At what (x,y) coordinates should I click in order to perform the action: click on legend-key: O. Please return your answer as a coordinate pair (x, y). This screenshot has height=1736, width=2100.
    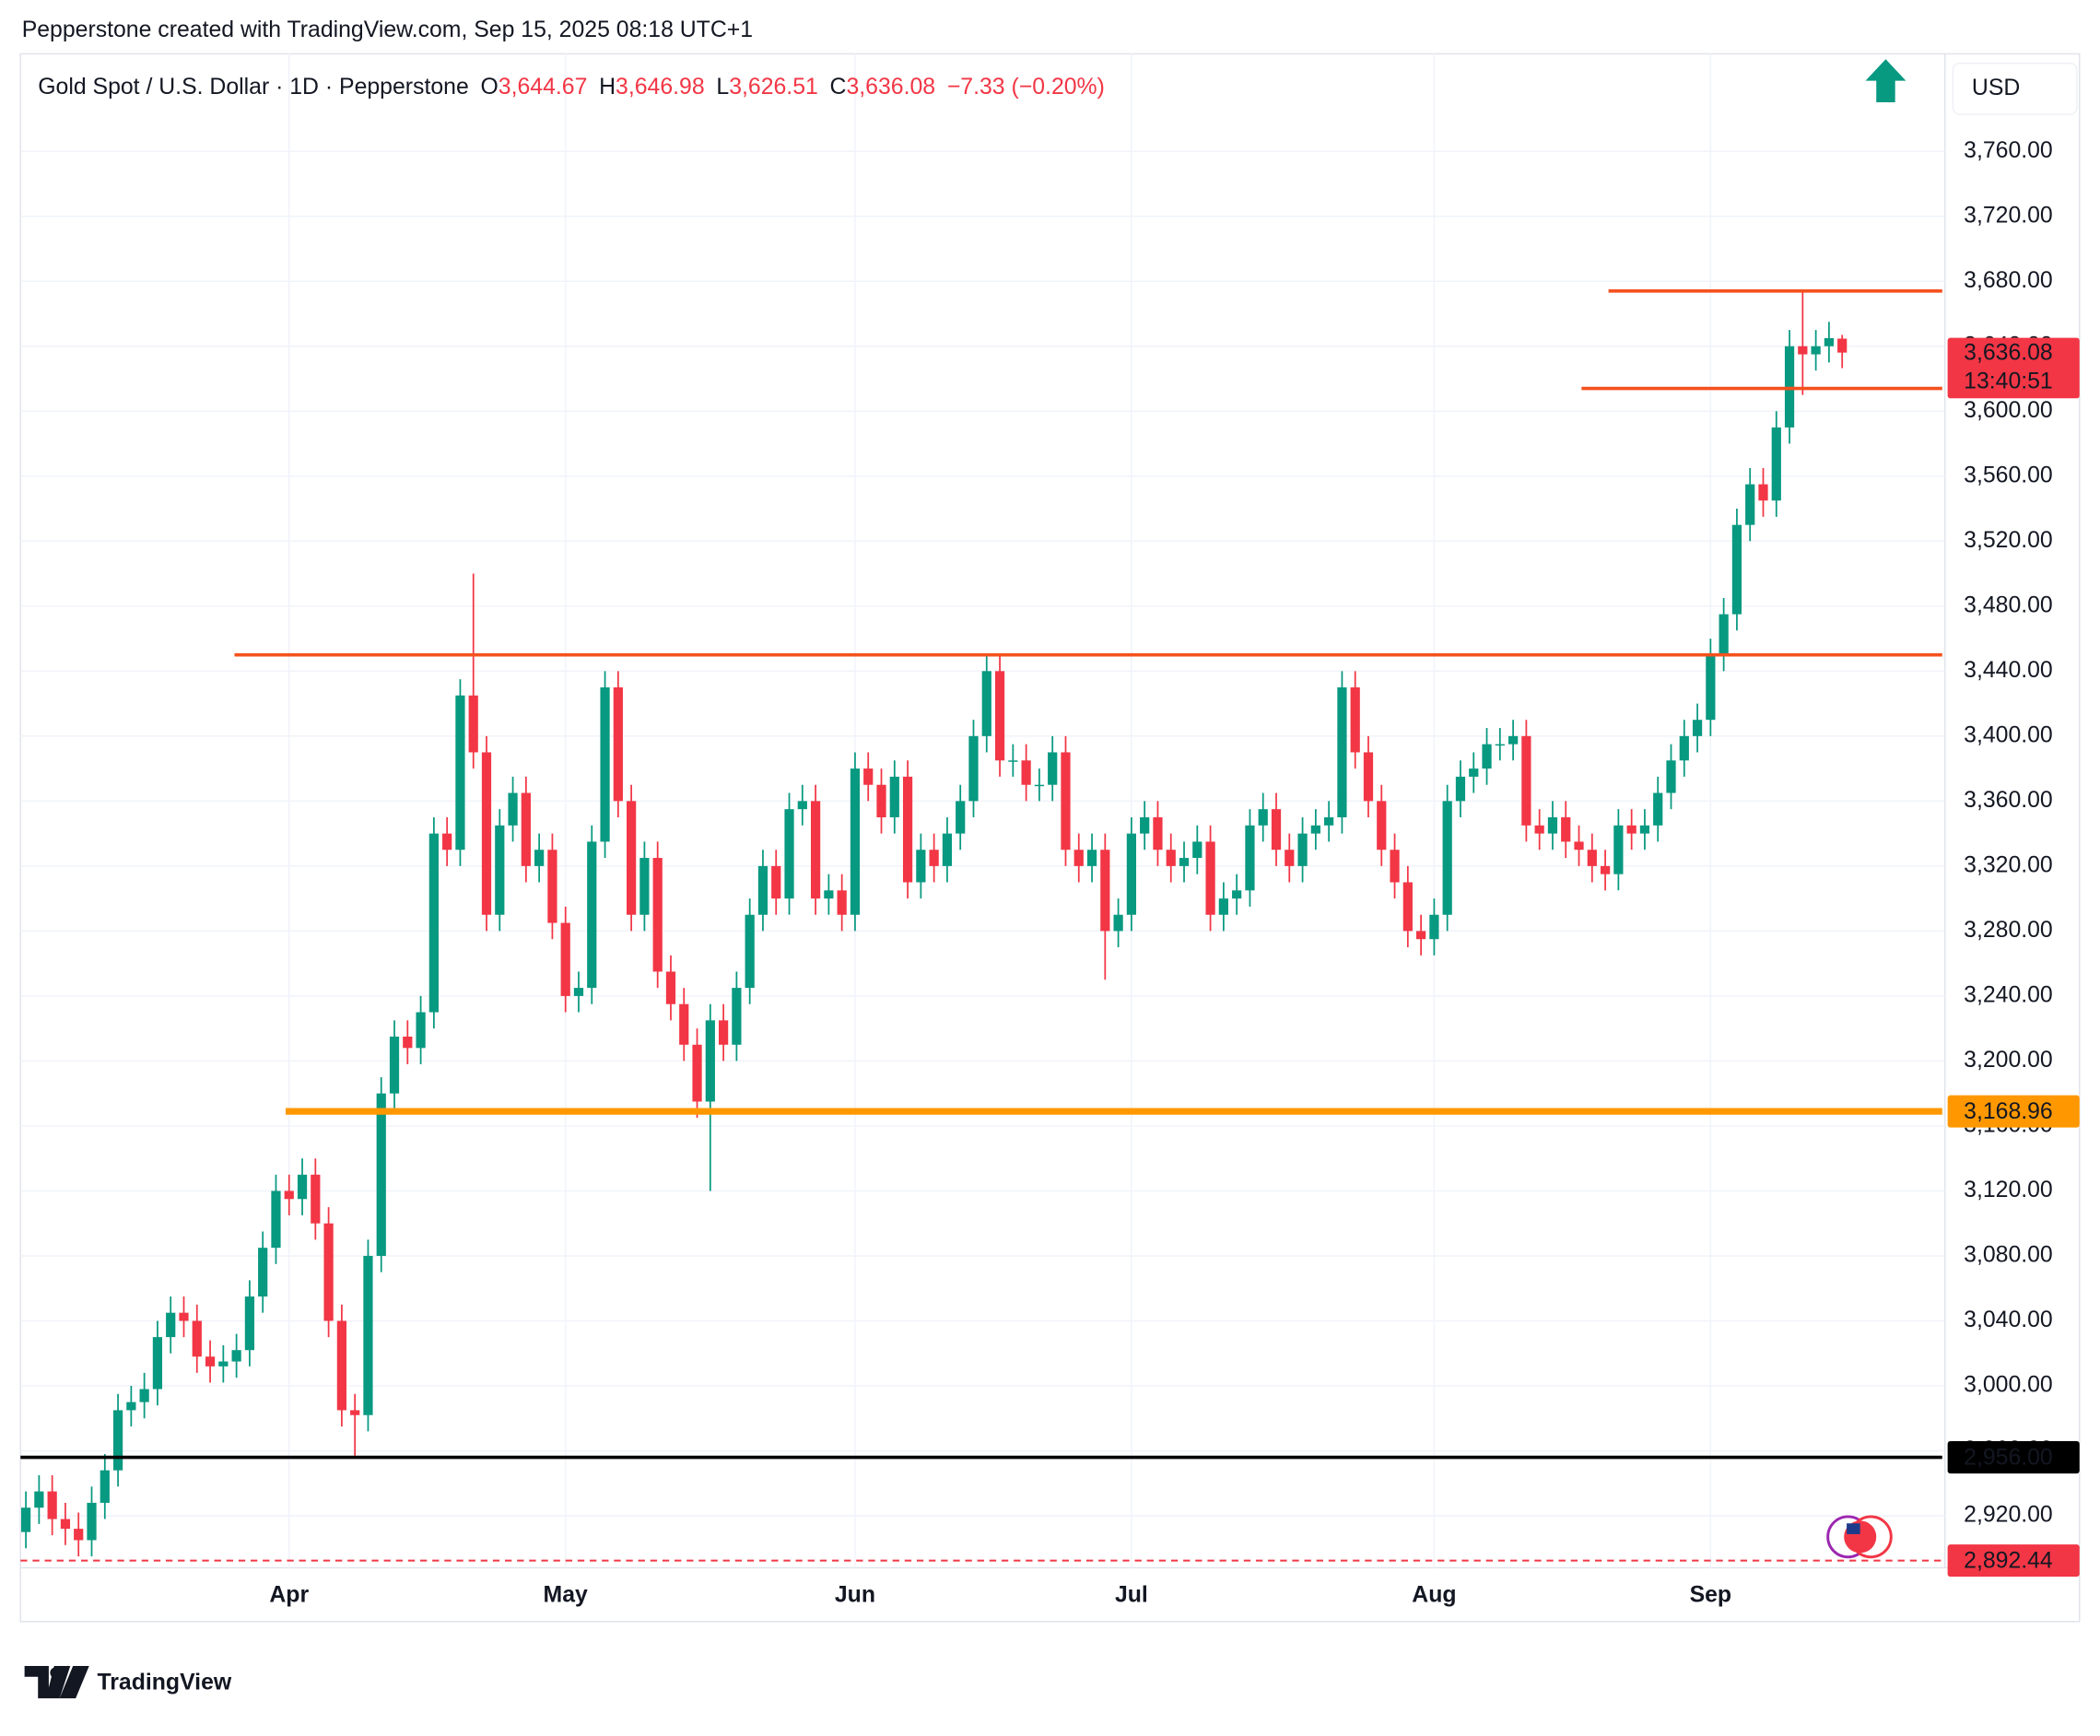
    Looking at the image, I should click on (489, 86).